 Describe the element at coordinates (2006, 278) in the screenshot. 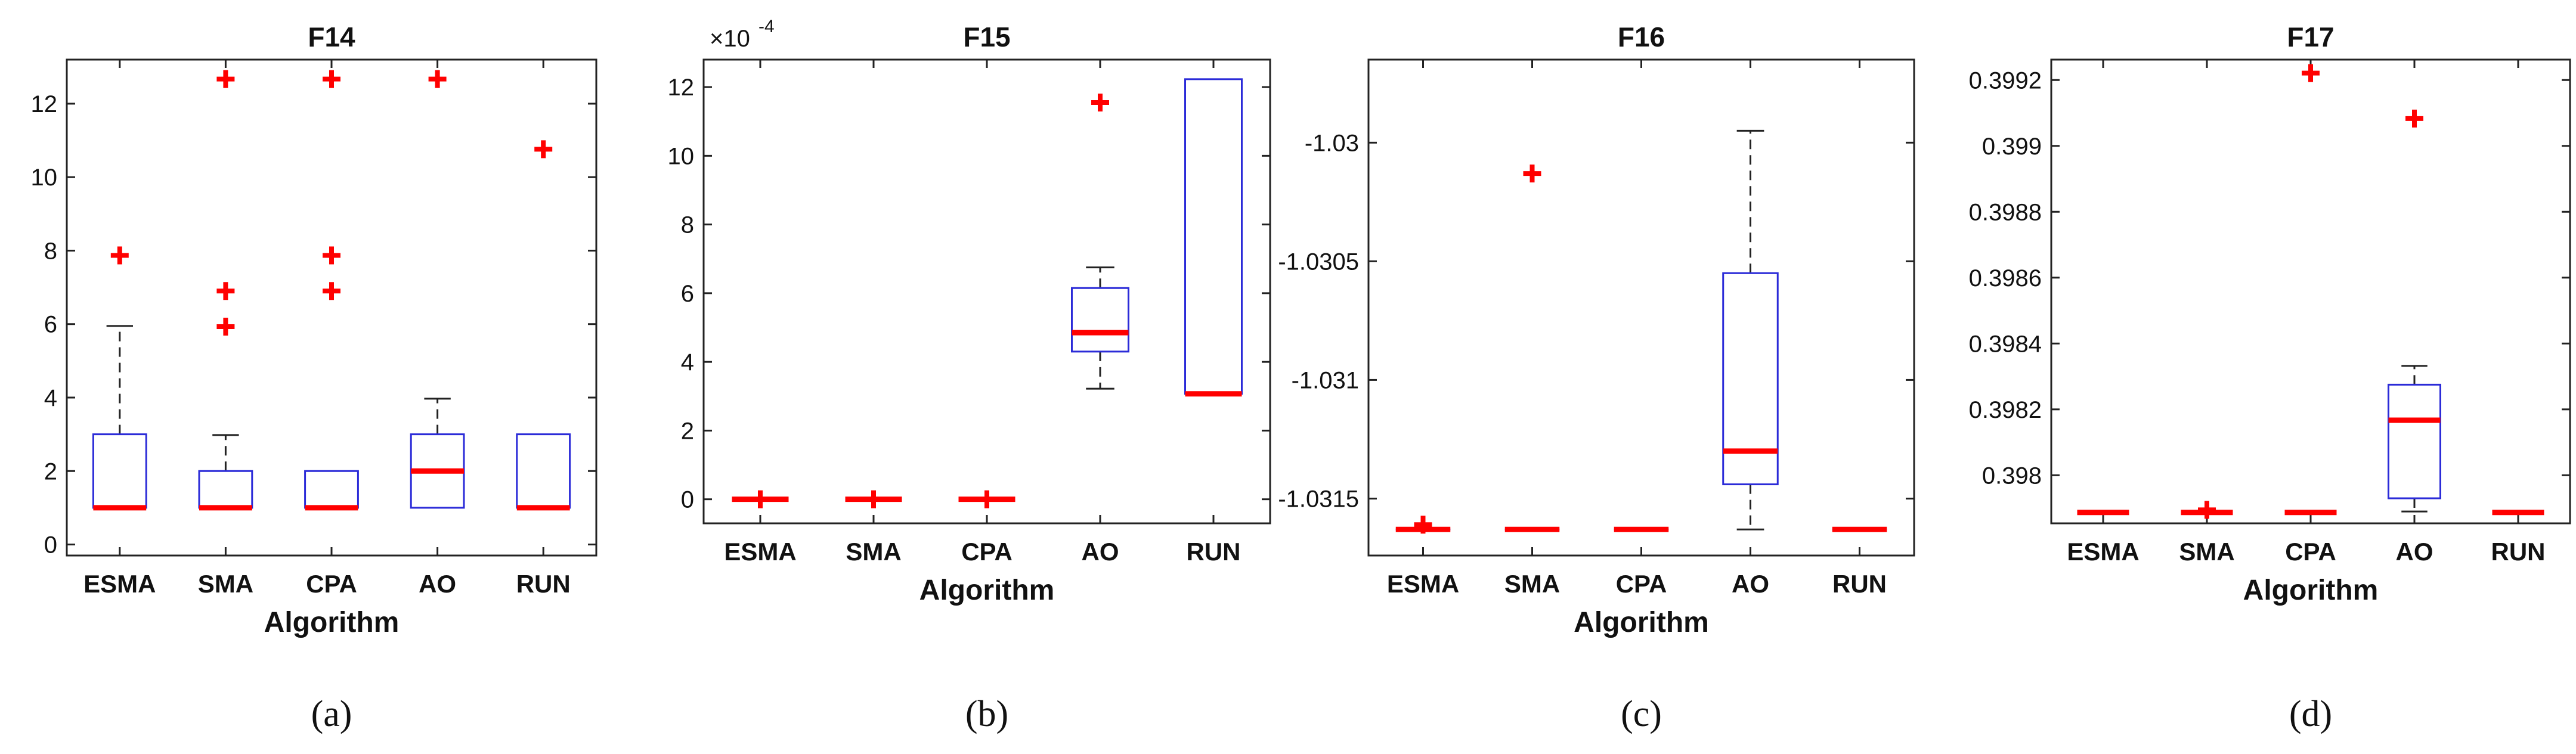

I see `y-tick-label: 0.3986` at that location.